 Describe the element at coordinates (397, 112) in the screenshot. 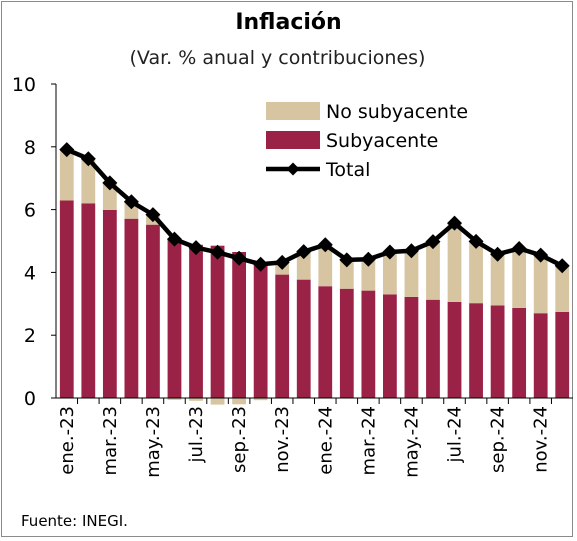

I see `legend-label: No subyacente` at that location.